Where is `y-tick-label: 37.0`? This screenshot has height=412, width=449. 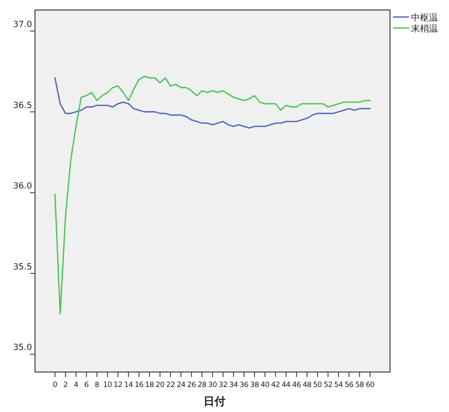
y-tick-label: 37.0 is located at coordinates (22, 25).